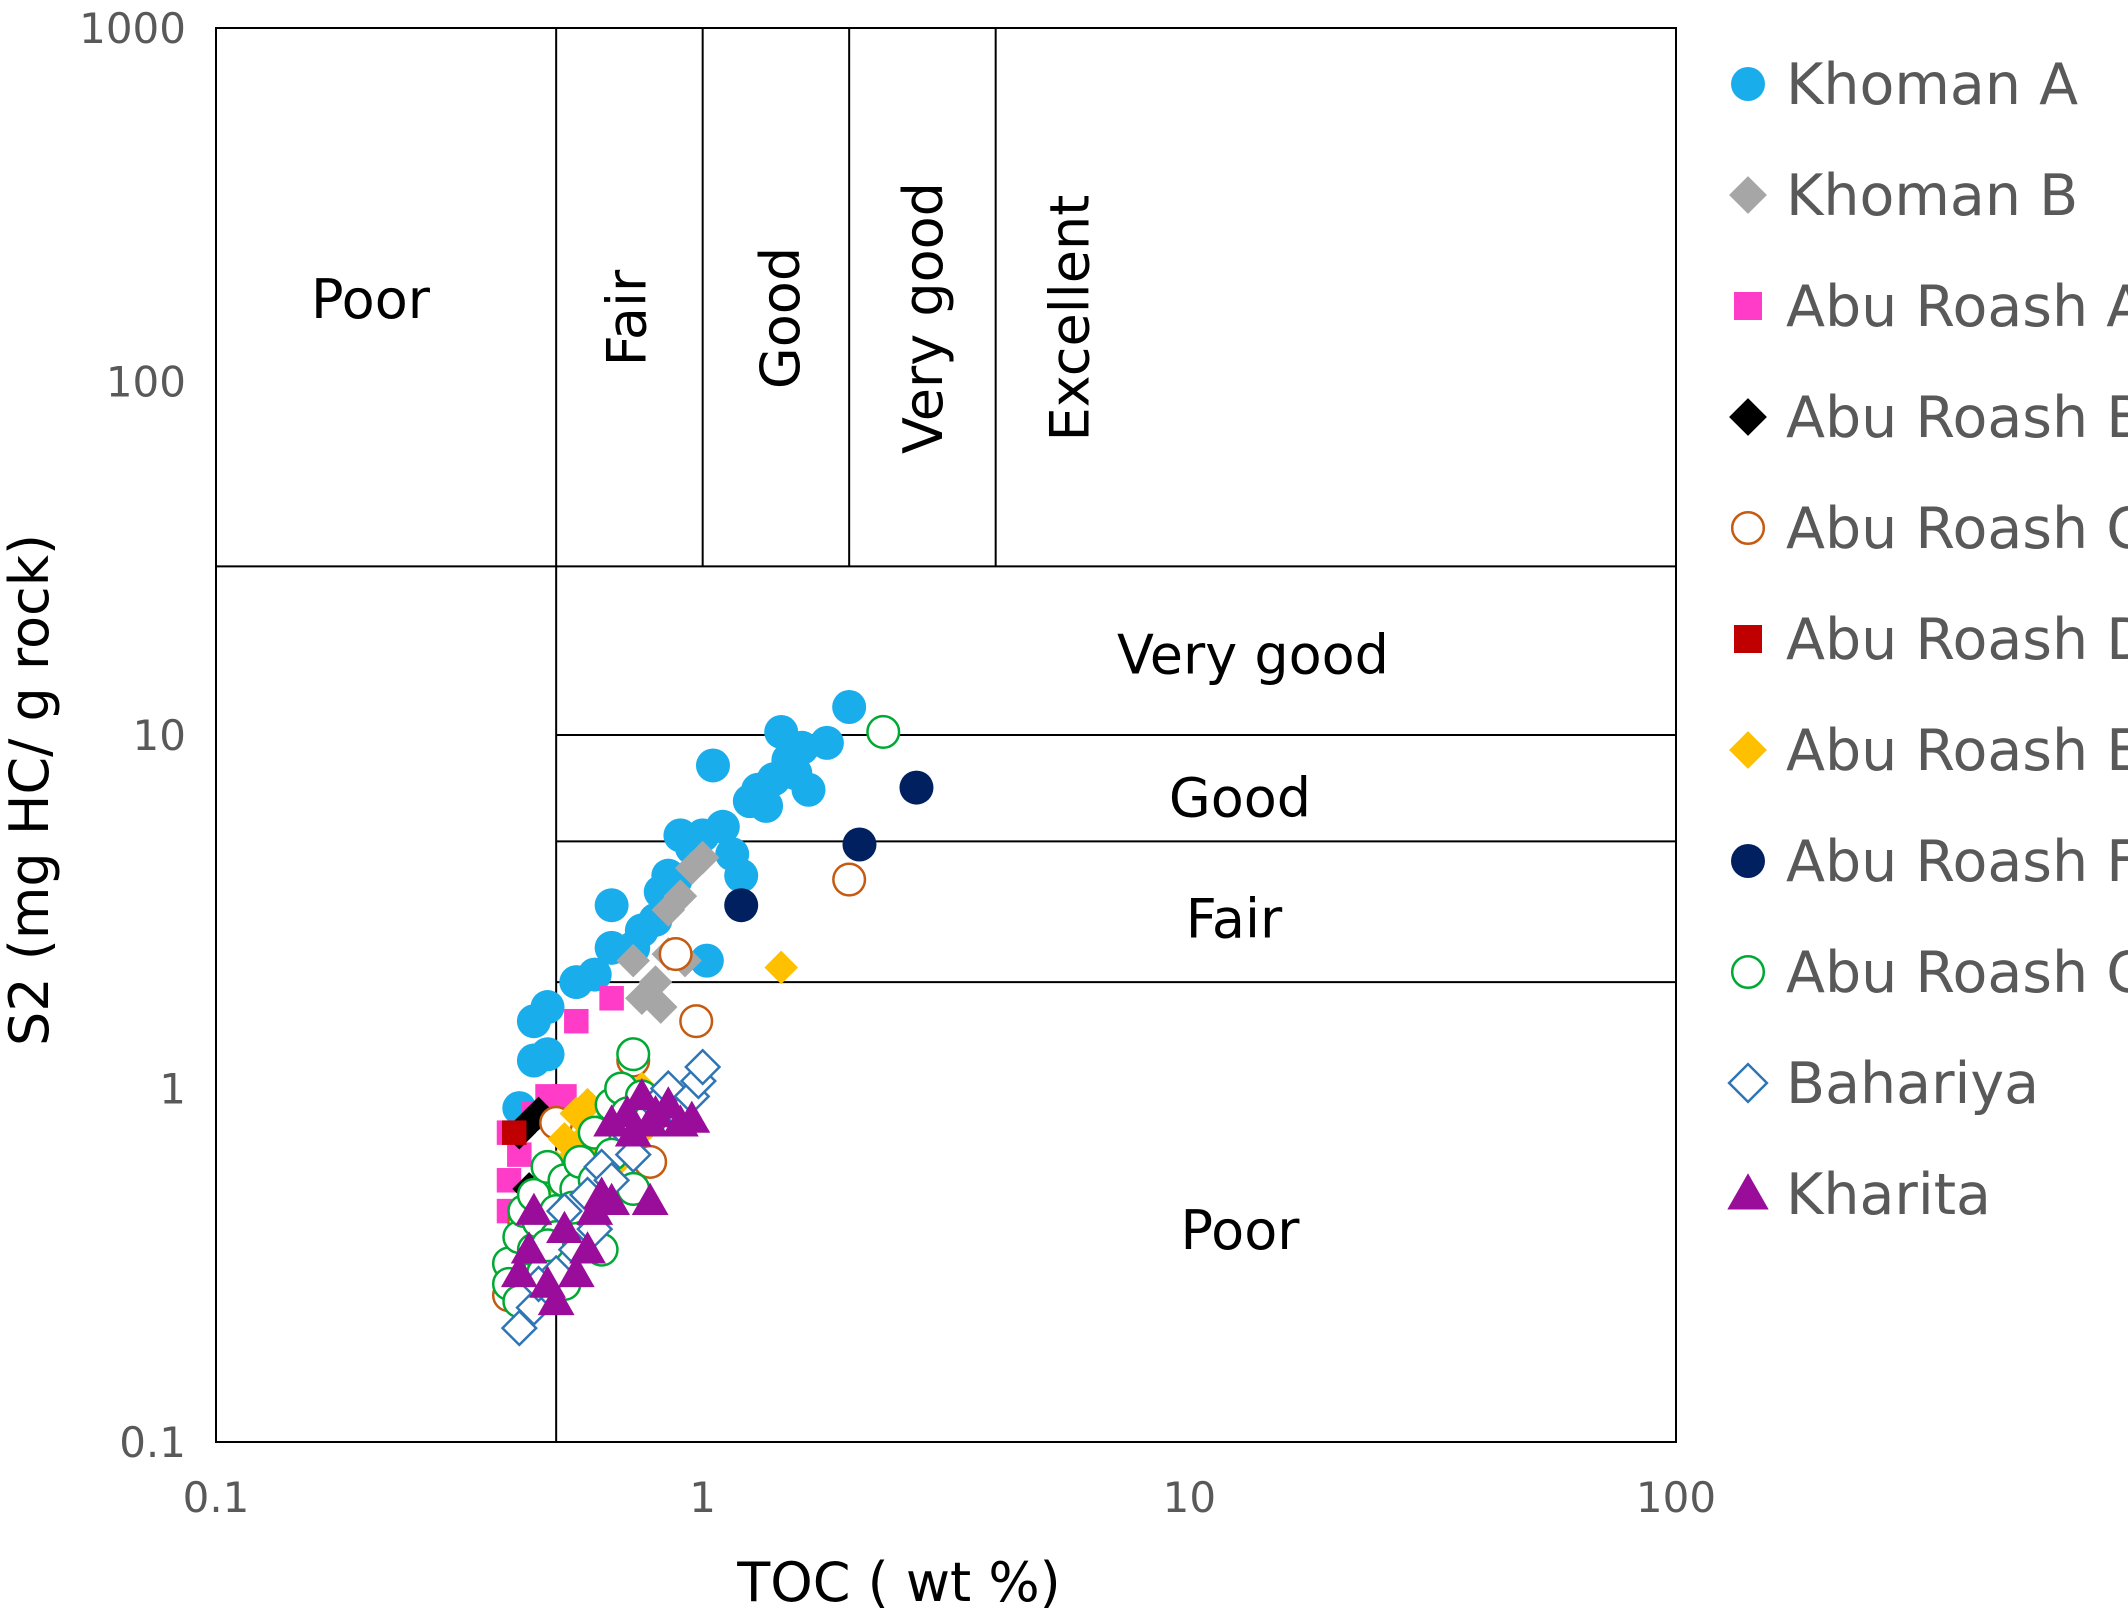 The image size is (2128, 1624). I want to click on toc-class-label: Fair, so click(626, 317).